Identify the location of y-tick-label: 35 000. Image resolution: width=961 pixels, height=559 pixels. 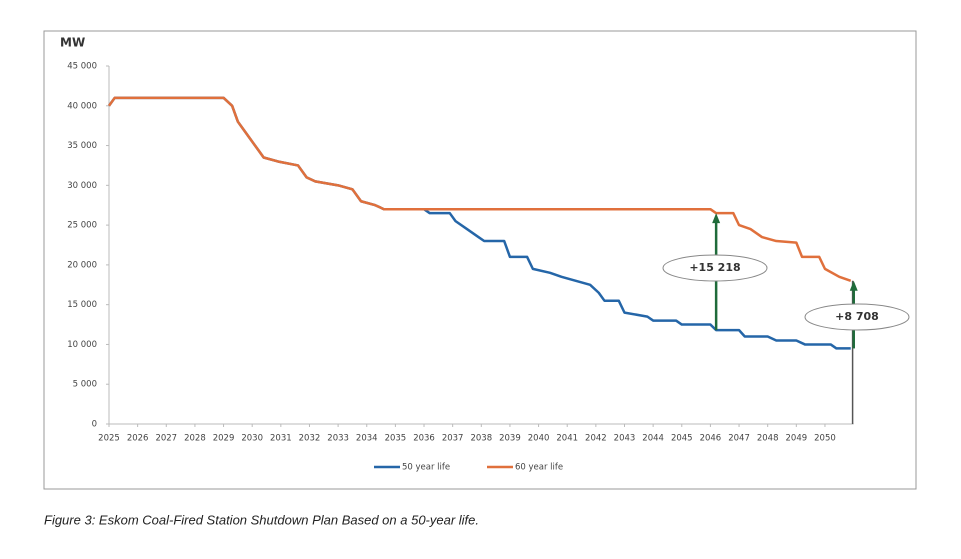
(82, 146).